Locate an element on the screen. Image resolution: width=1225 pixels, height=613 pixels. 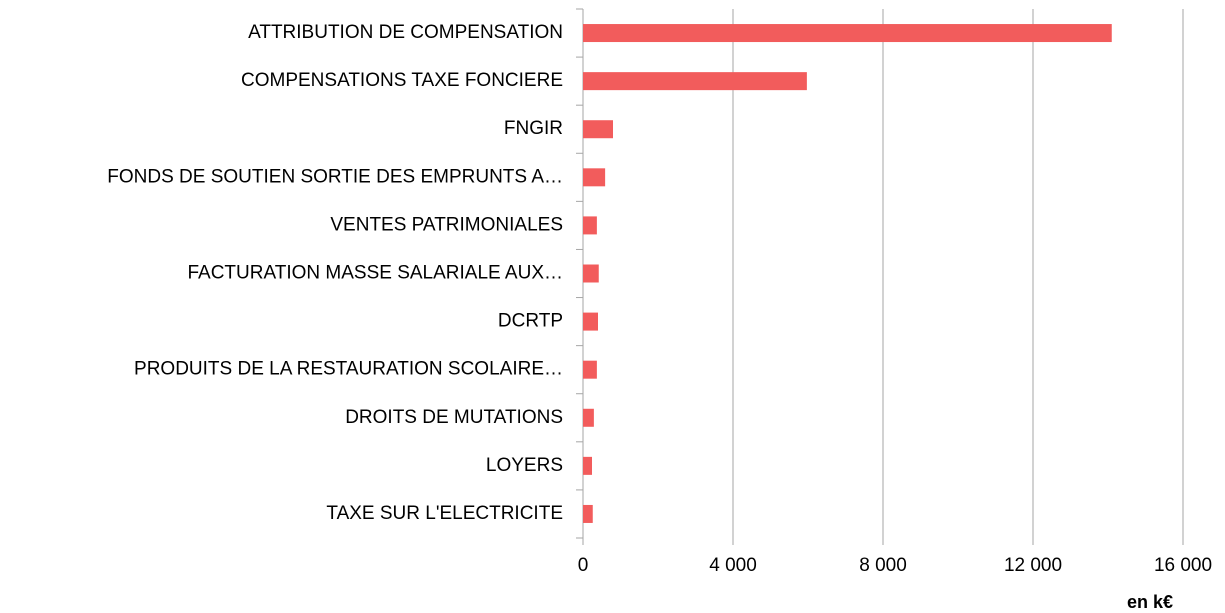
x-tick-label: 0 is located at coordinates (583, 565).